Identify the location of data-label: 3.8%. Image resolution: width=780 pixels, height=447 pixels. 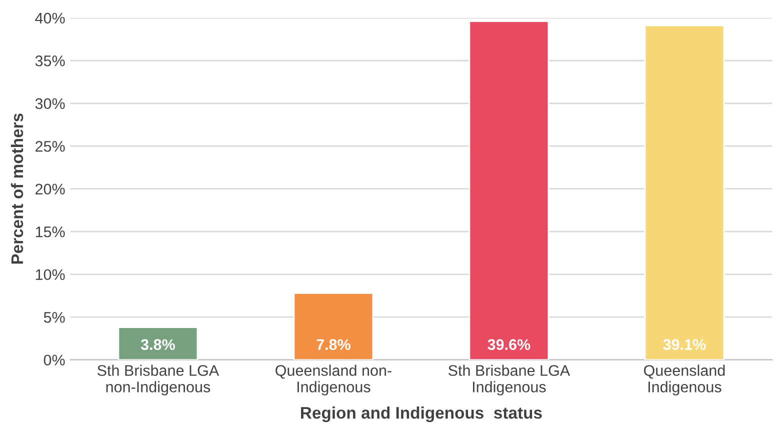
(157, 344).